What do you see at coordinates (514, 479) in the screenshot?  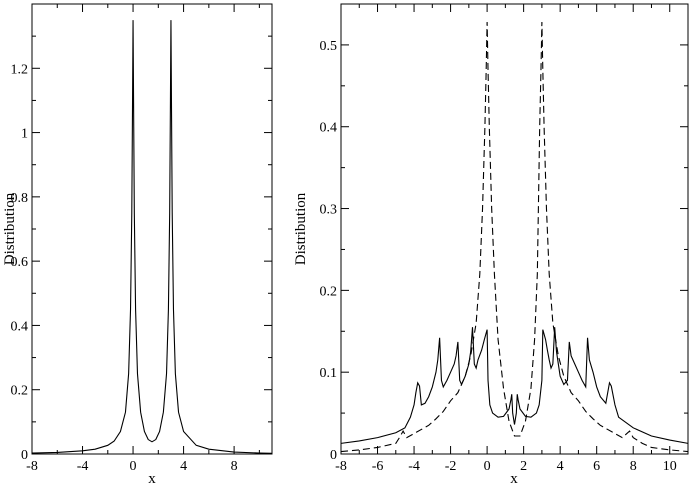 I see `right-x-axis-label: x` at bounding box center [514, 479].